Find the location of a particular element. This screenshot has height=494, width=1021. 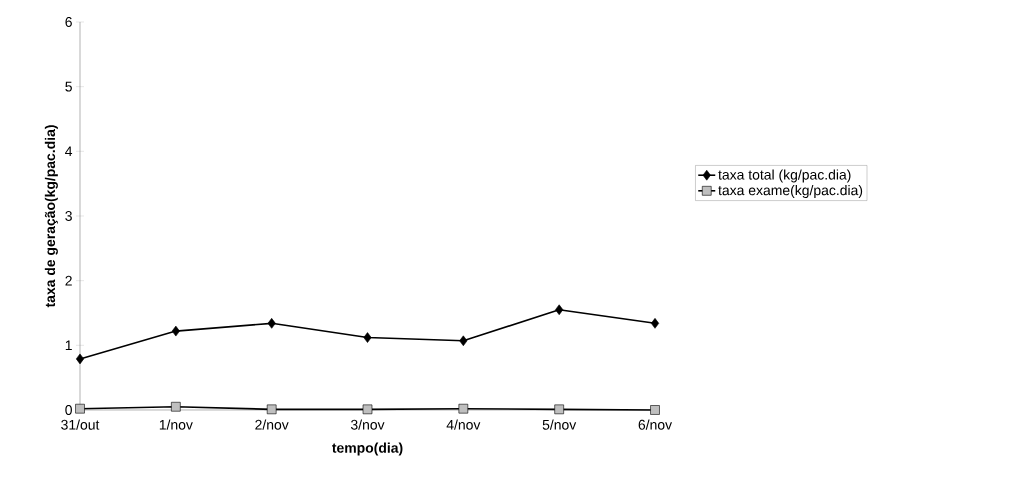

y-tick-label: 0 is located at coordinates (68, 410).